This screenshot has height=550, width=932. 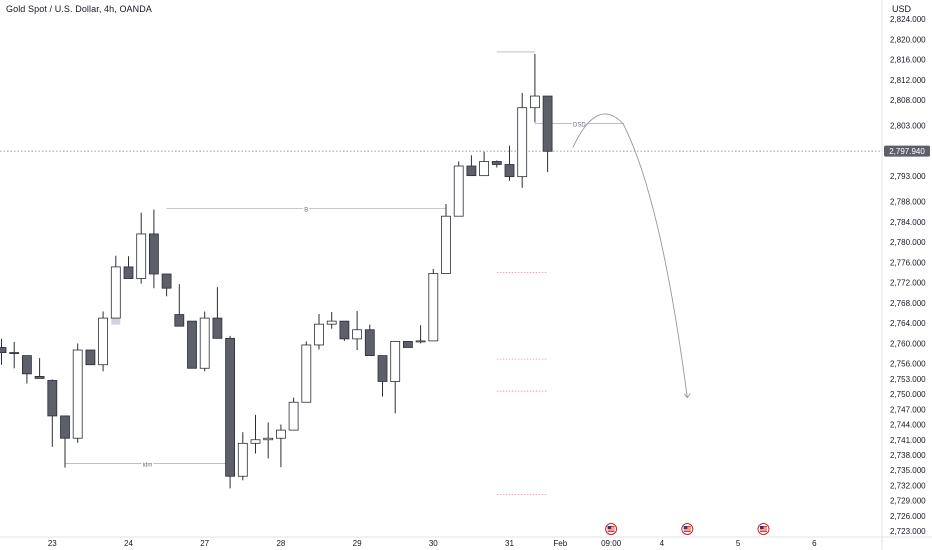 What do you see at coordinates (148, 466) in the screenshot?
I see `level-label: idm` at bounding box center [148, 466].